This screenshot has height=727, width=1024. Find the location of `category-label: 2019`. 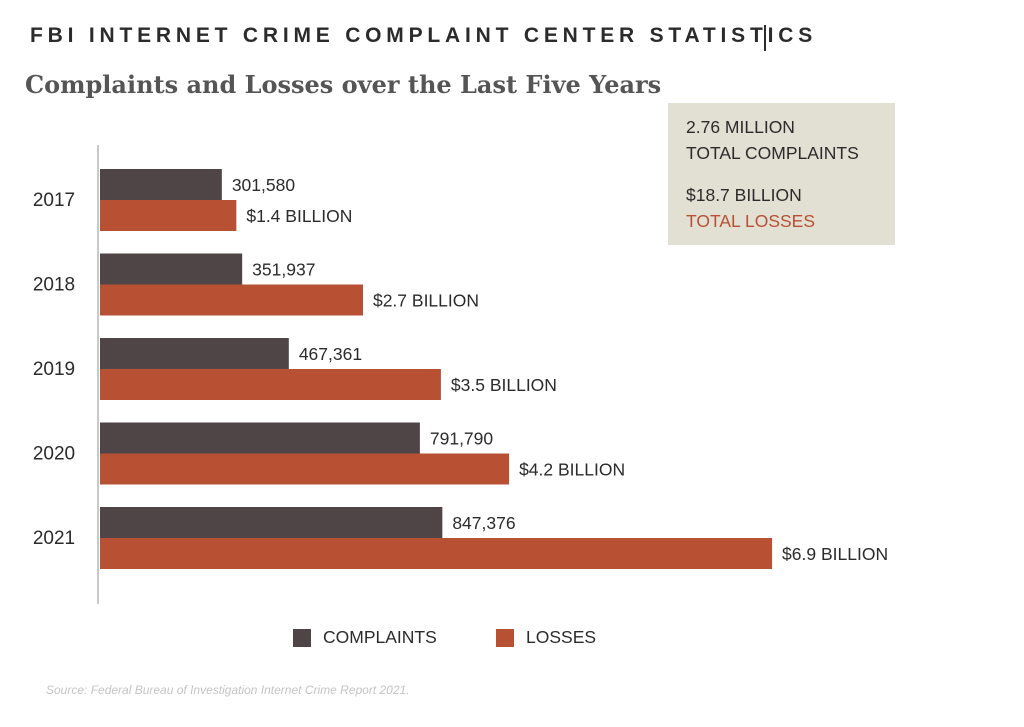

category-label: 2019 is located at coordinates (54, 369).